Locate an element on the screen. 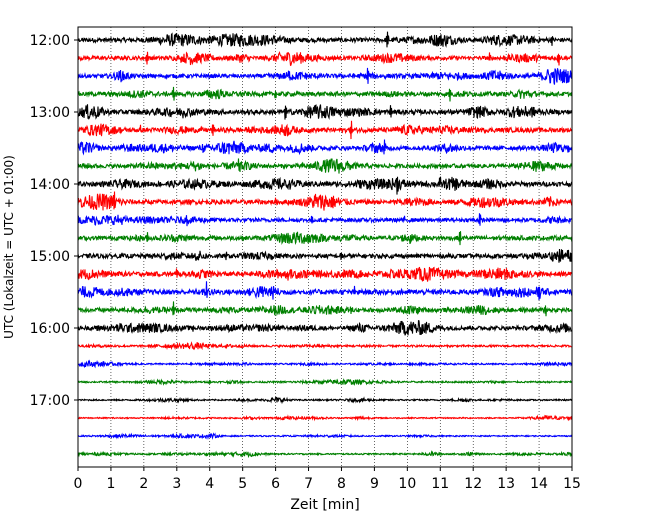  x-tick-label-8: 8 is located at coordinates (341, 484).